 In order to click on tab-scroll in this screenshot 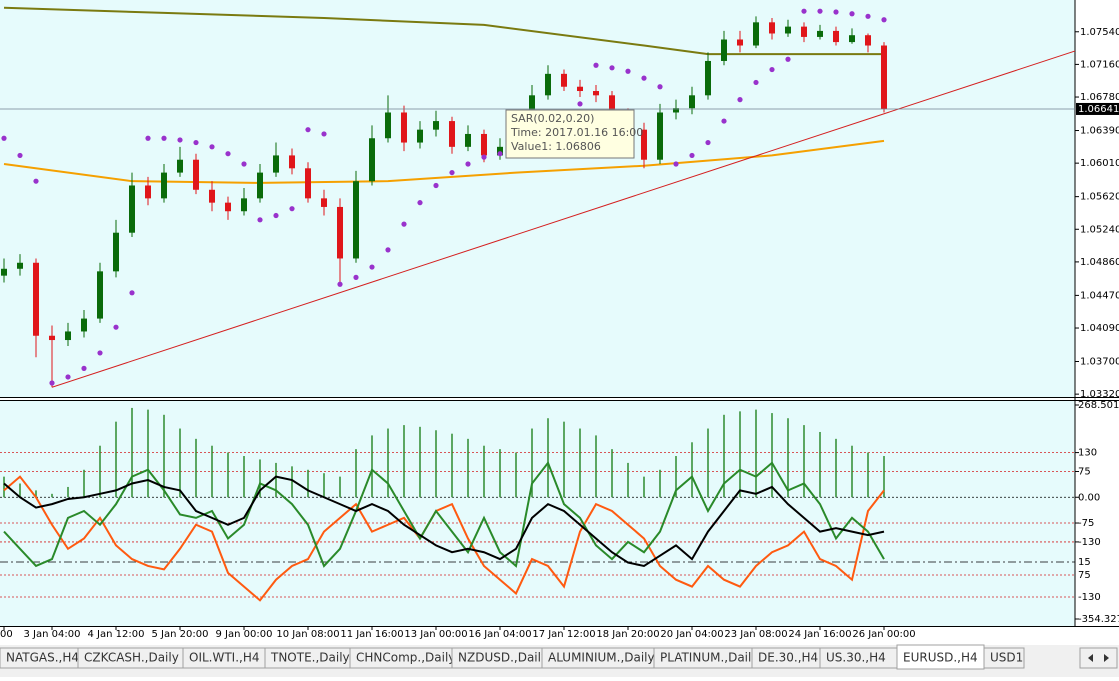, I will do `click(1098, 658)`.